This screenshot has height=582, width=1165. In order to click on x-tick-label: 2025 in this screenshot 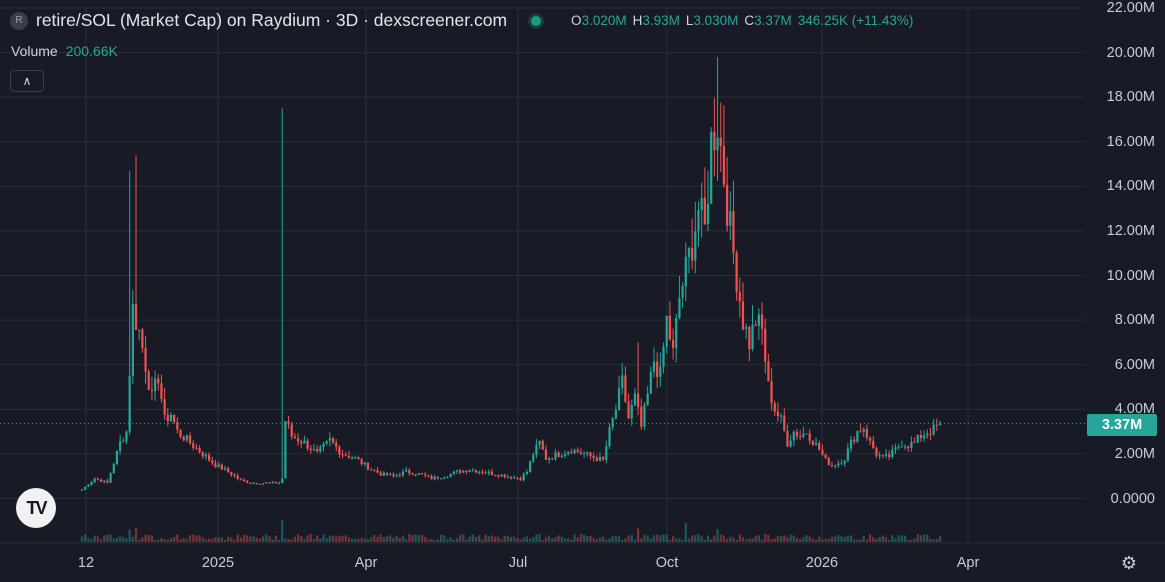, I will do `click(218, 563)`.